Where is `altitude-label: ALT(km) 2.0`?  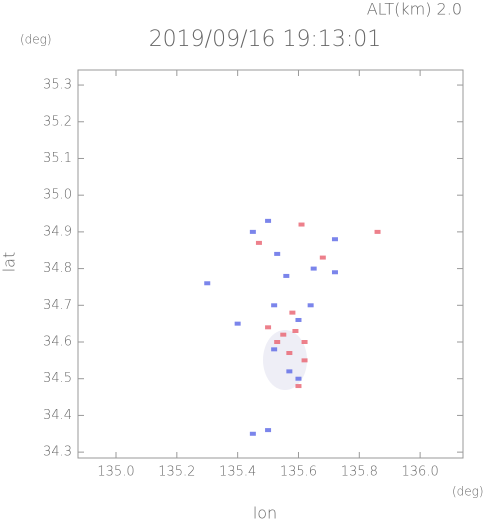 altitude-label: ALT(km) 2.0 is located at coordinates (414, 9).